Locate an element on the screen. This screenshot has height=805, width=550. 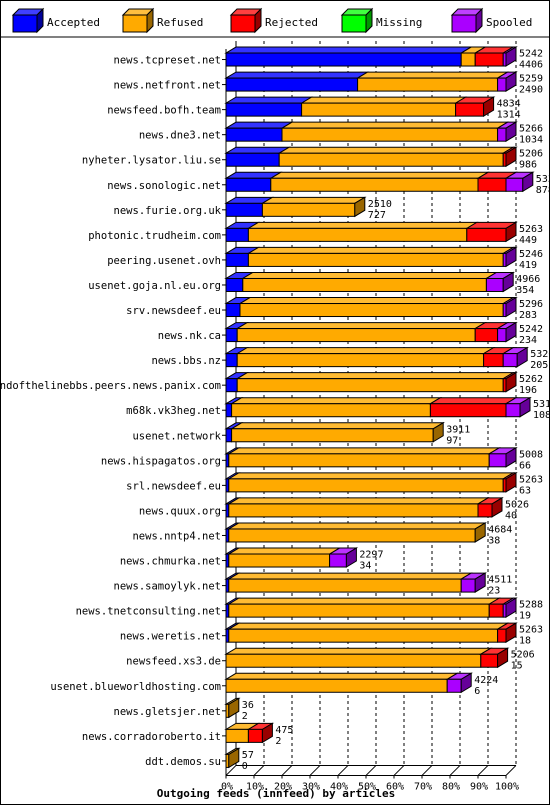
bar-accepted-label: 878 is located at coordinates (542, 190).